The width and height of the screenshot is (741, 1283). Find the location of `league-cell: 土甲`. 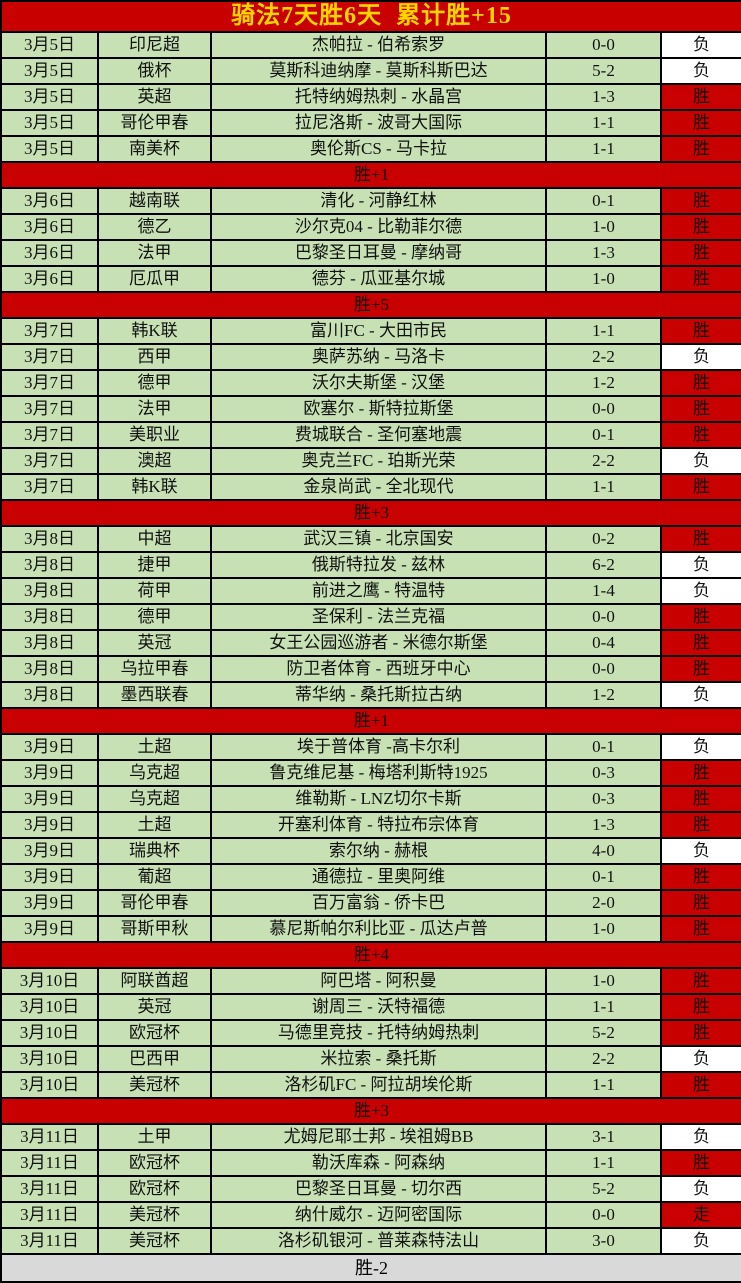

league-cell: 土甲 is located at coordinates (154, 1137).